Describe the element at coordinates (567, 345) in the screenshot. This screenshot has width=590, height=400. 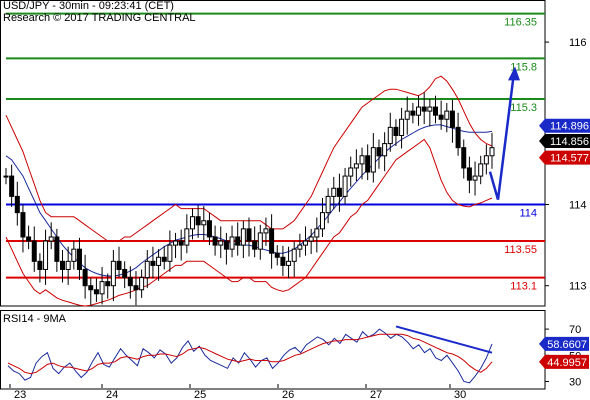
I see `rsi-tag-label-rsi: 58.6607` at that location.